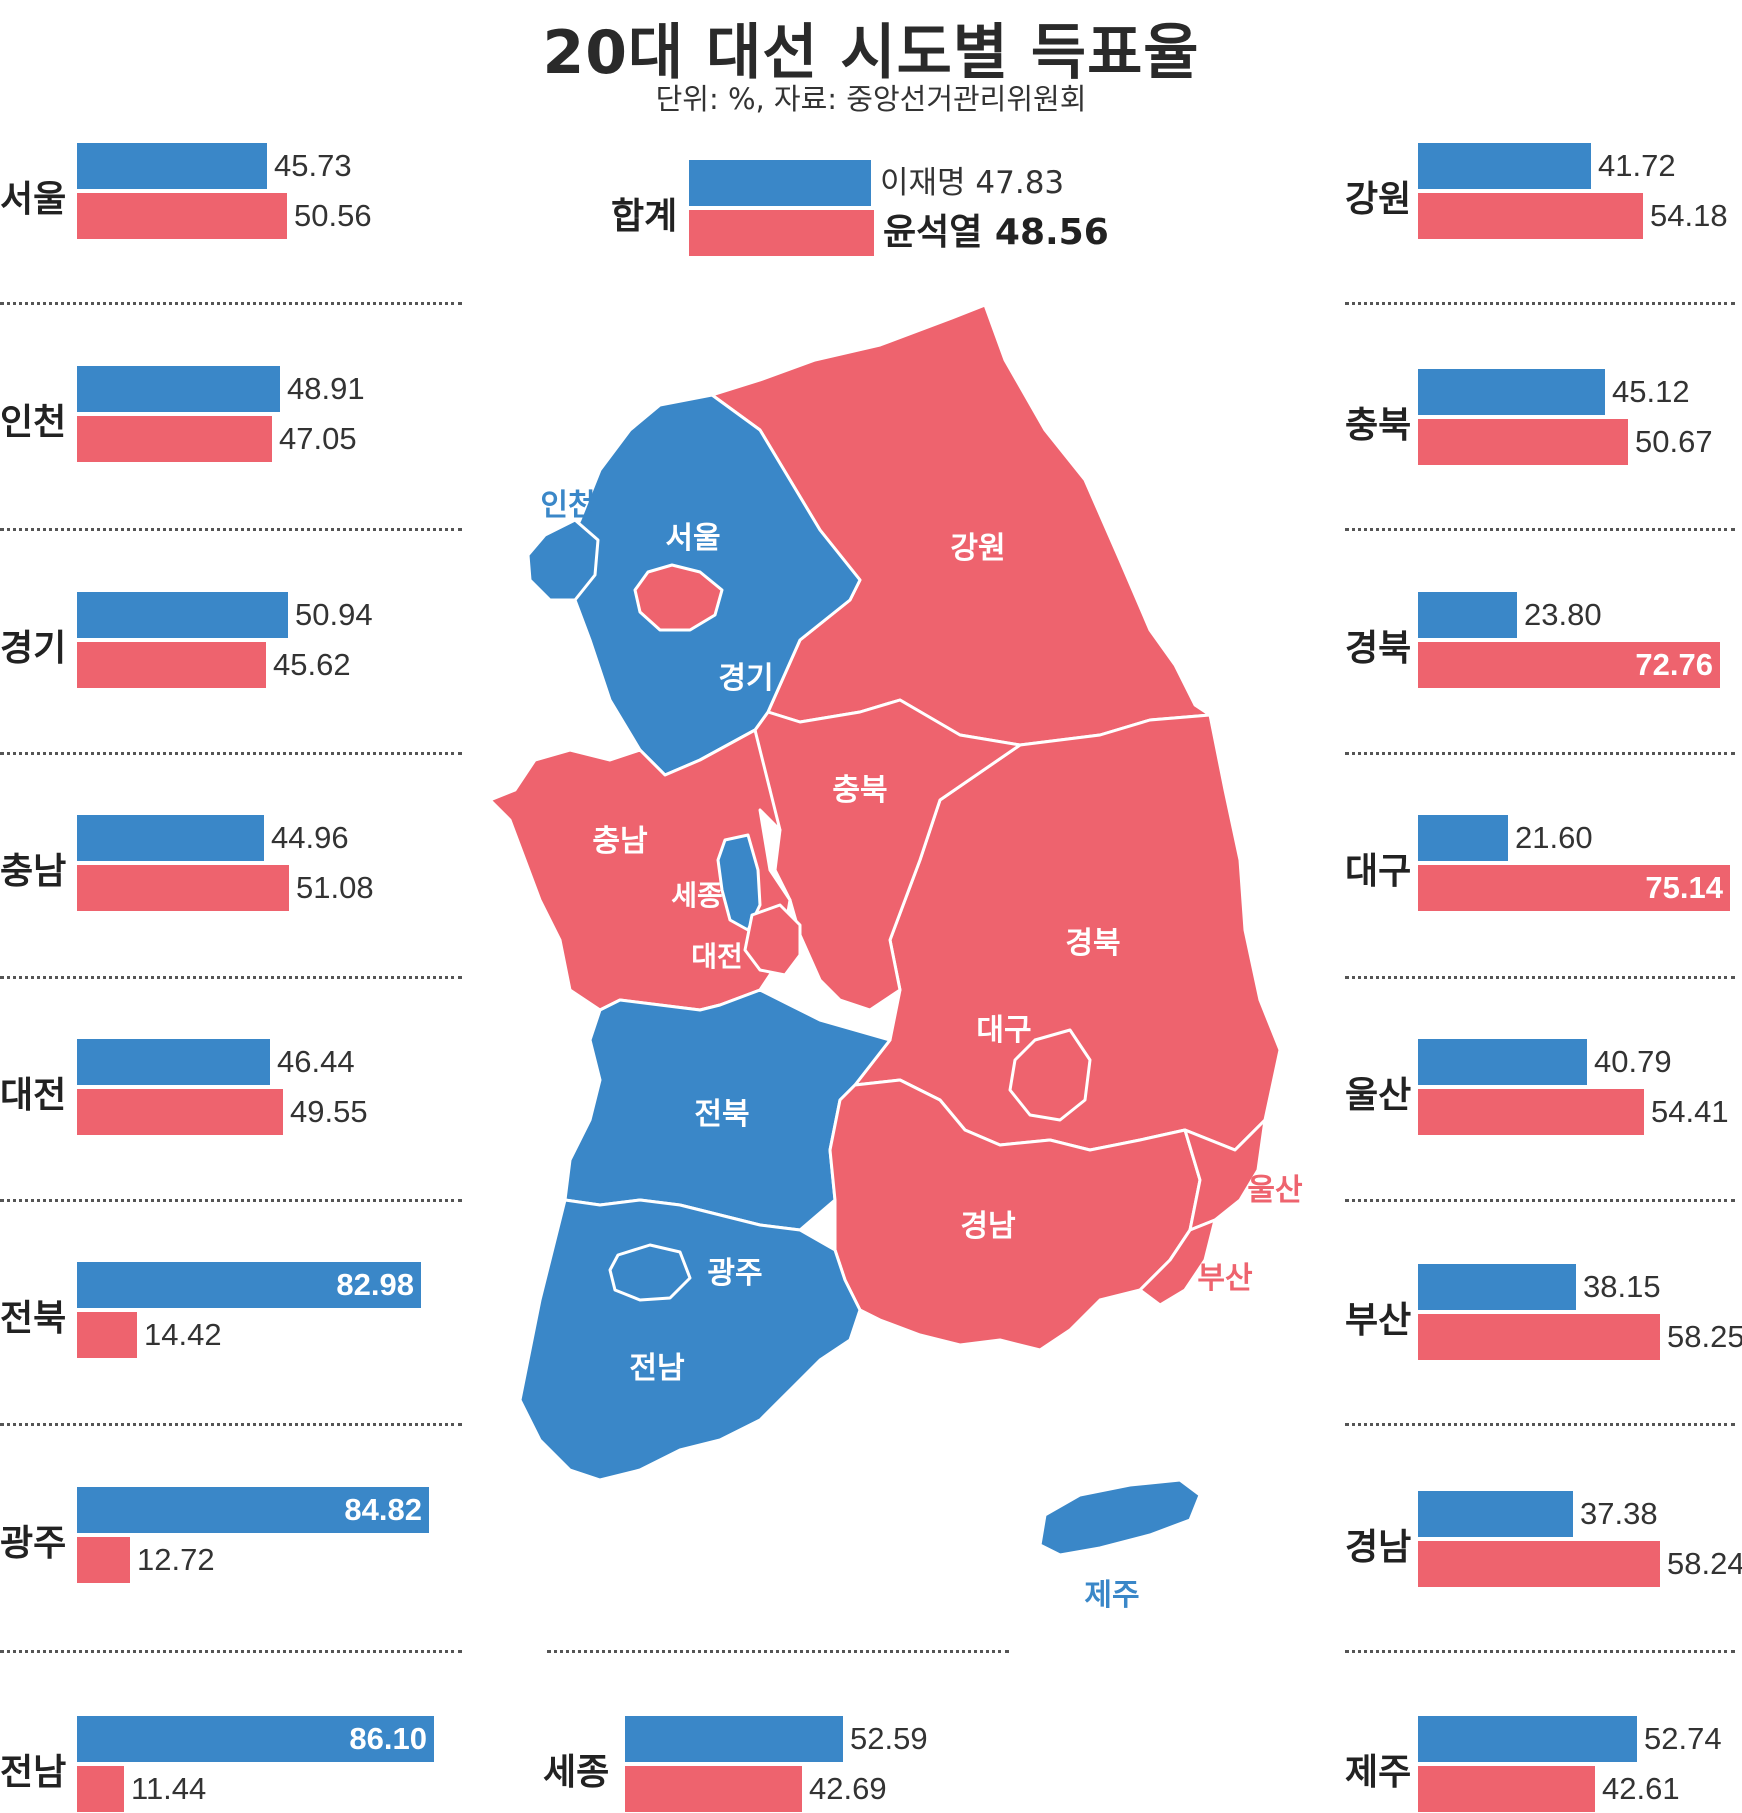 This screenshot has height=1813, width=1742. I want to click on map-label: 인천, so click(567, 505).